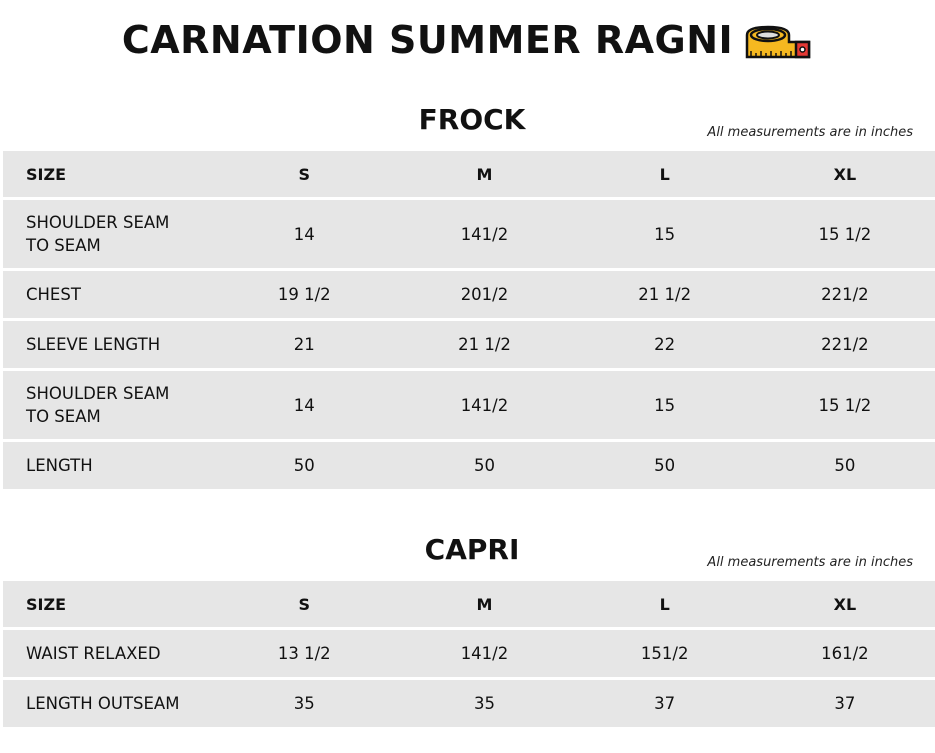 This screenshot has height=753, width=935. I want to click on tape-measure-icon, so click(778, 41).